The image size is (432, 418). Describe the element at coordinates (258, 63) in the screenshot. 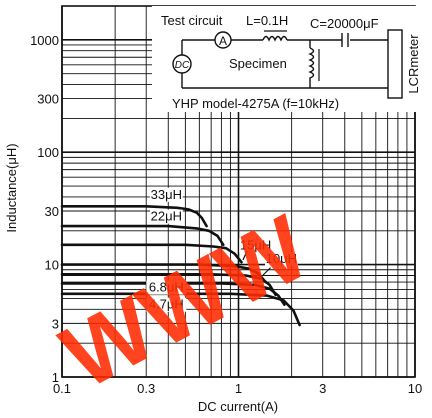

I see `specimen-label: Specimen` at that location.